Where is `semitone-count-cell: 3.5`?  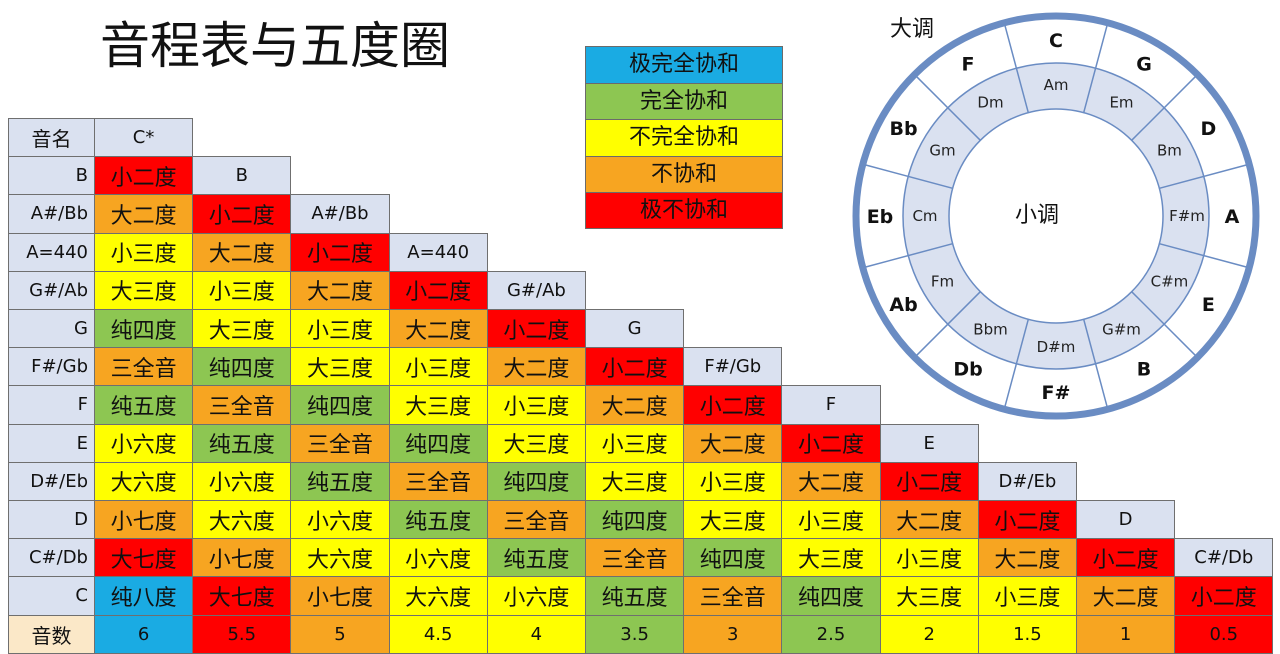 semitone-count-cell: 3.5 is located at coordinates (635, 634).